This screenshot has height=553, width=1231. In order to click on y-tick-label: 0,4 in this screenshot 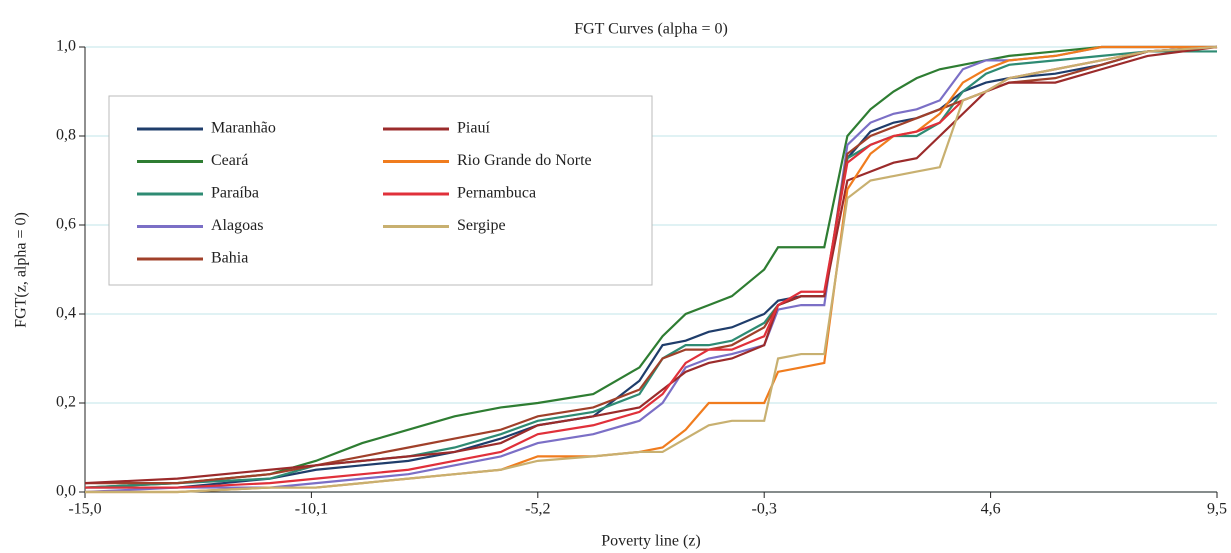, I will do `click(66, 313)`.